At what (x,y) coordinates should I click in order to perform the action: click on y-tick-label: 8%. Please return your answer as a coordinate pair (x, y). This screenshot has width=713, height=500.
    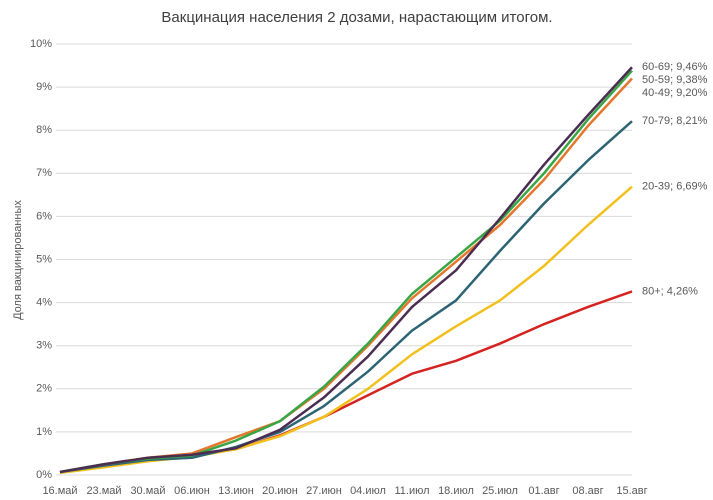
    Looking at the image, I should click on (44, 130).